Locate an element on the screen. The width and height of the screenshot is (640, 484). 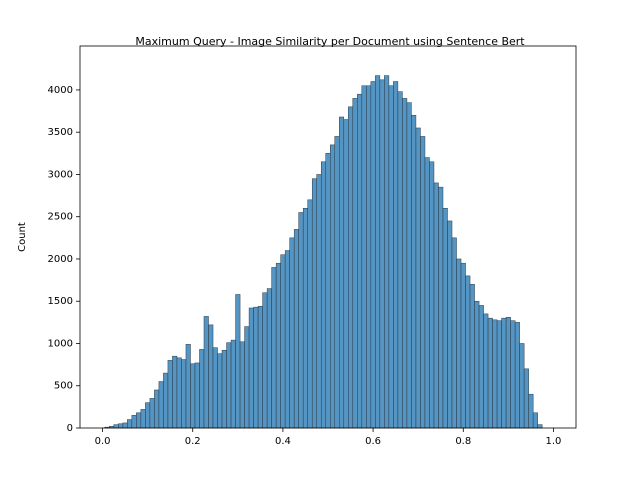
y-axis-label: Count is located at coordinates (22, 237).